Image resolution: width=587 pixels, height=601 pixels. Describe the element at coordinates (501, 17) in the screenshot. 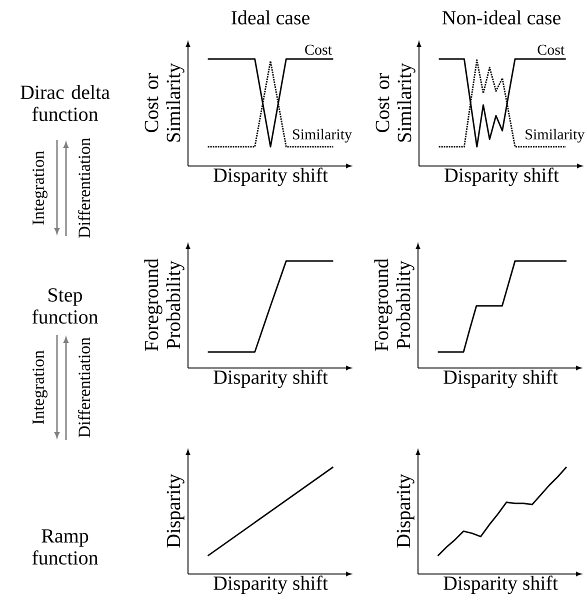

I see `chart-title: Non-ideal case` at that location.